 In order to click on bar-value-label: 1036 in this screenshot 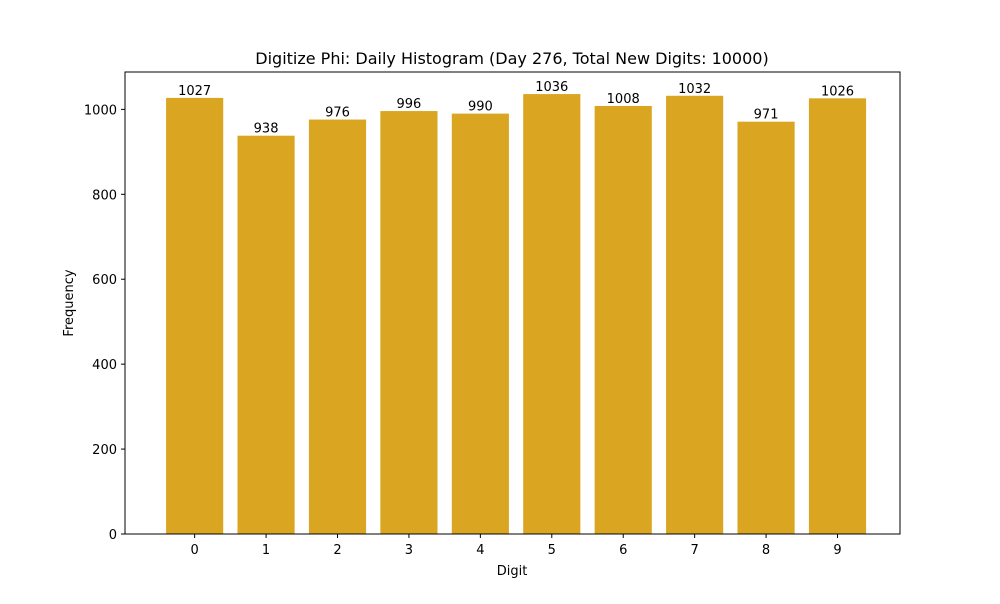, I will do `click(551, 87)`.